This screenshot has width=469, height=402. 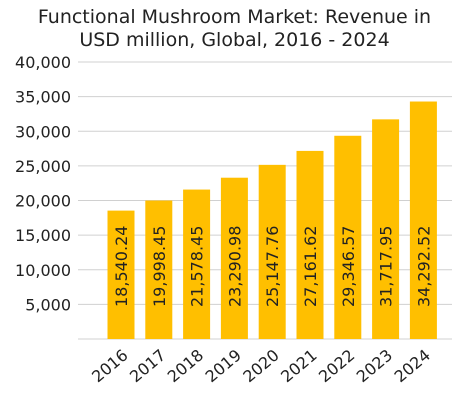 I want to click on chart-title-line-2: USD million, Global, 2016 - 2024, so click(x=234, y=40).